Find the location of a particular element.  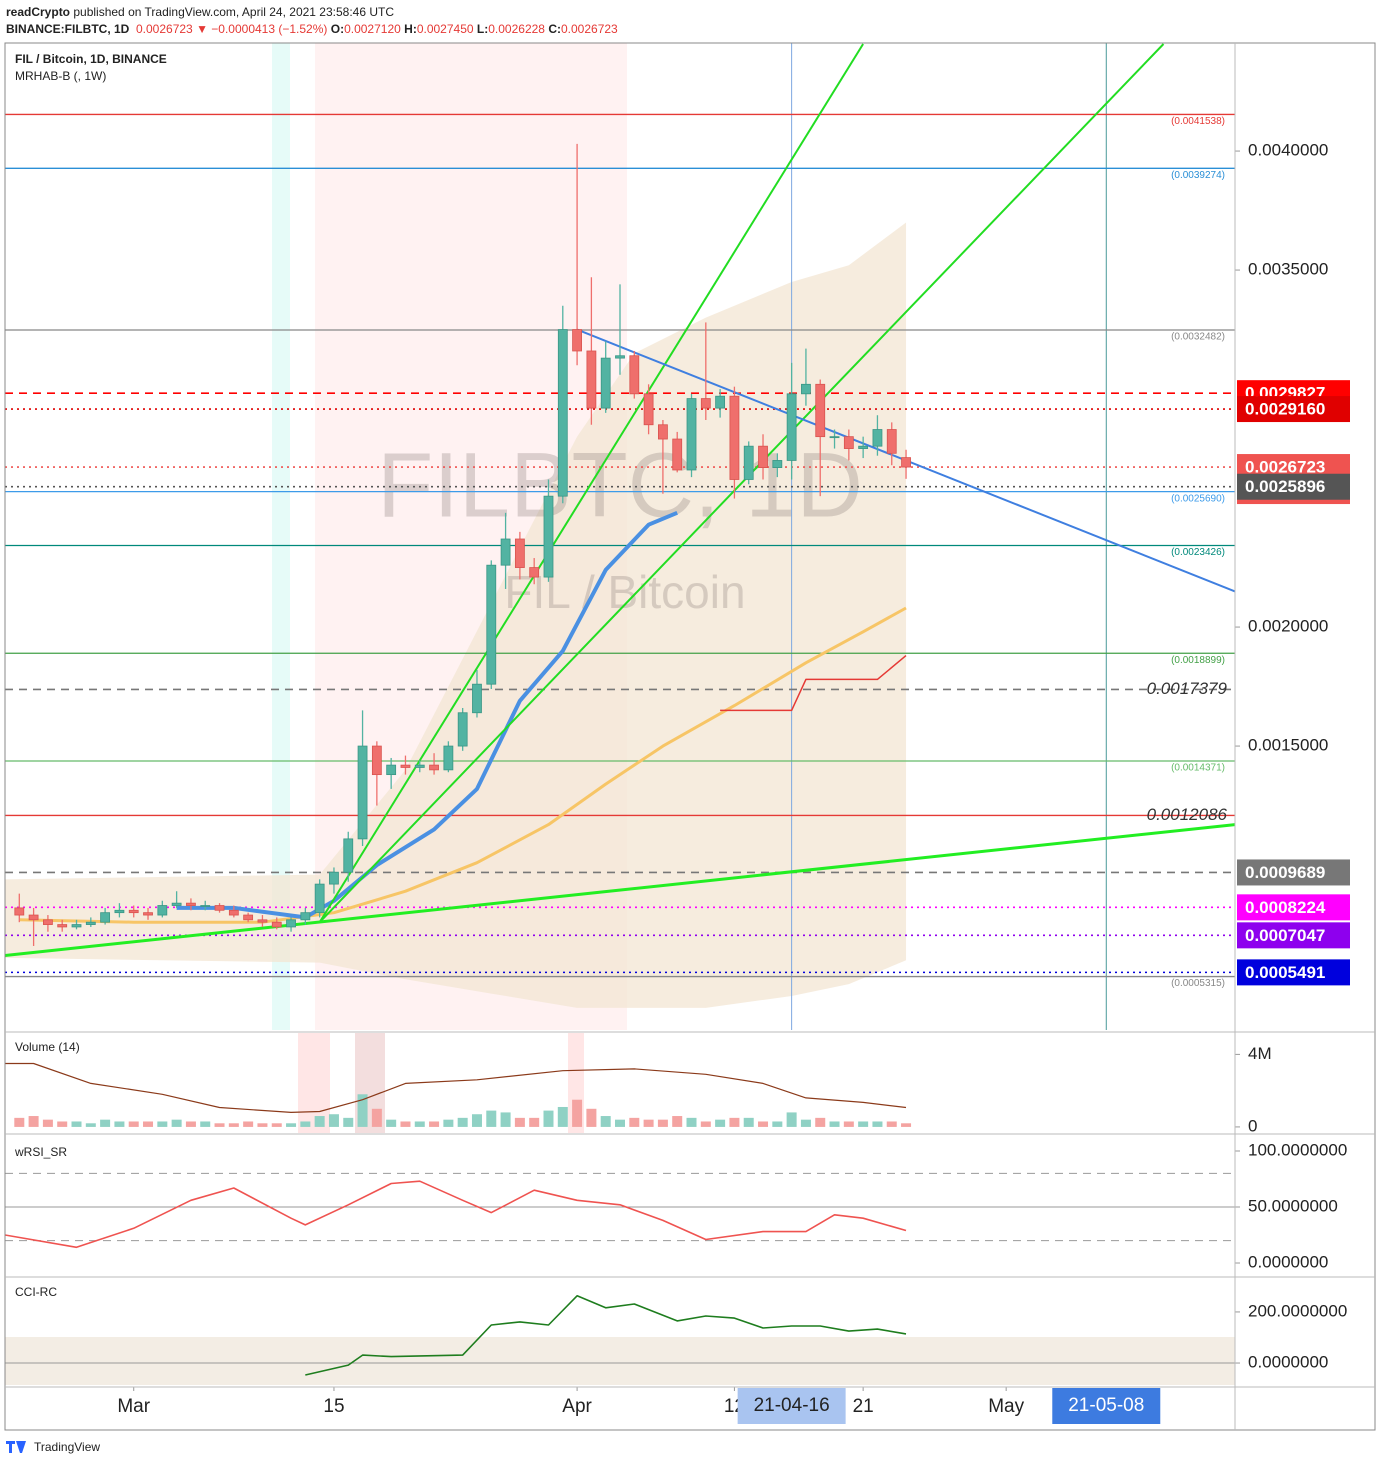

level-label: (0.0039274) is located at coordinates (1198, 175).